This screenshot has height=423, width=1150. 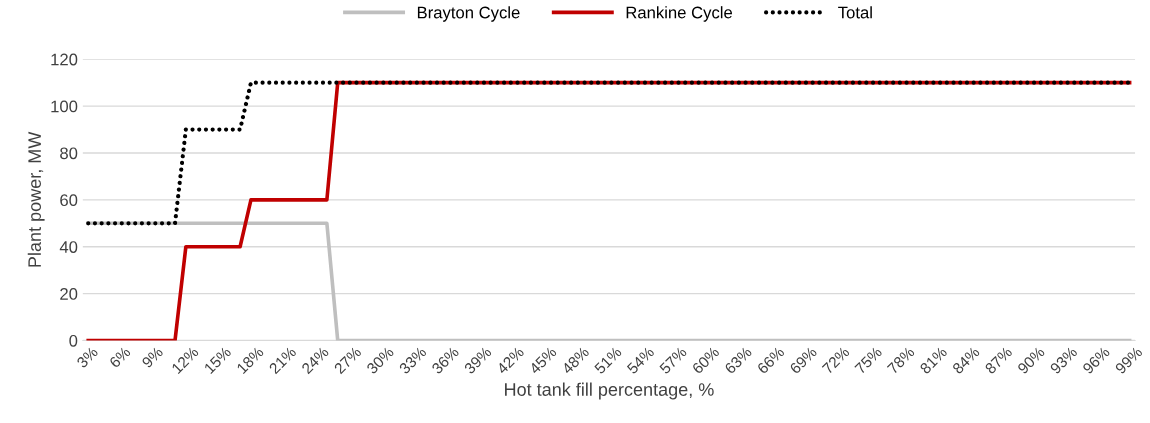 What do you see at coordinates (679, 14) in the screenshot?
I see `legend-label: Rankine Cycle` at bounding box center [679, 14].